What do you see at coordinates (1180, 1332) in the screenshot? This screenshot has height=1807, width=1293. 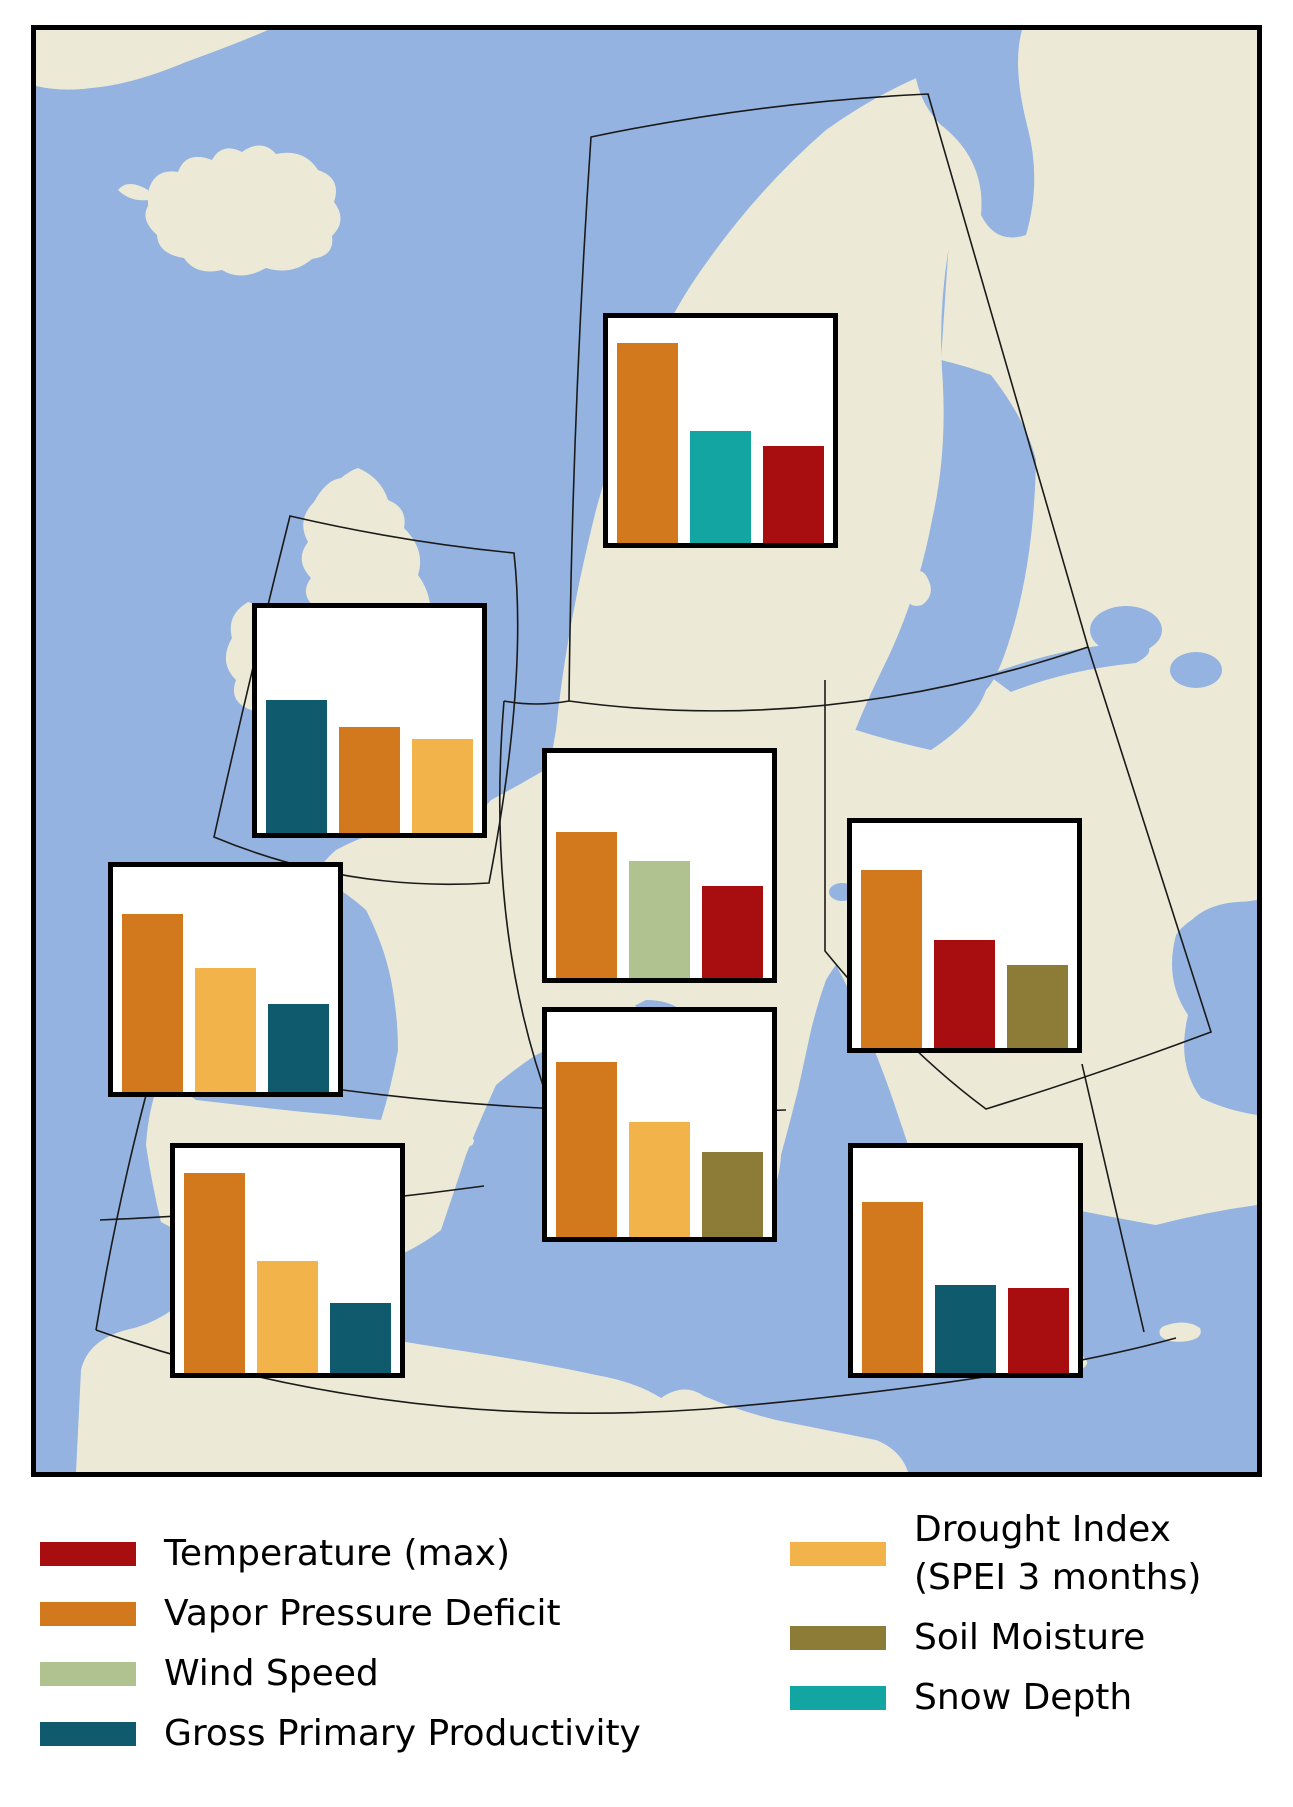 I see `cyprus` at bounding box center [1180, 1332].